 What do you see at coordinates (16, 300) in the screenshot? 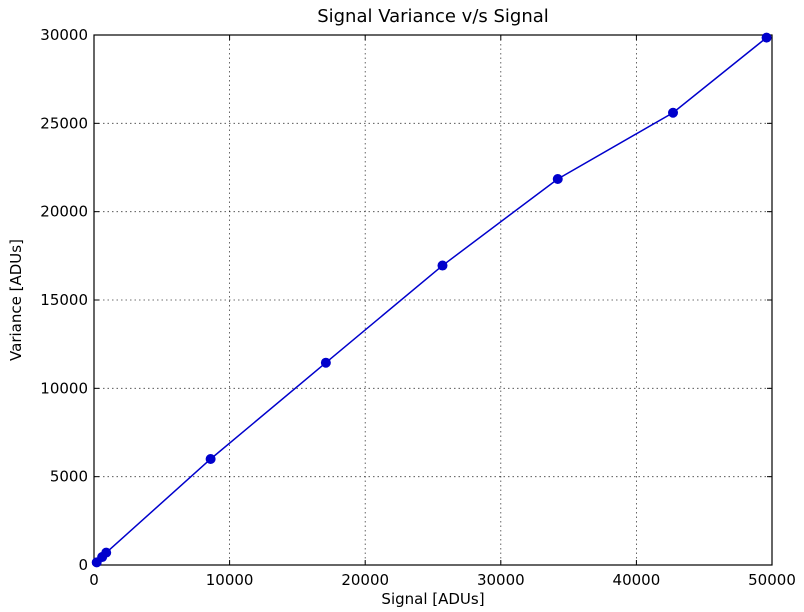
I see `y-axis-label: Variance [ADUs]` at bounding box center [16, 300].